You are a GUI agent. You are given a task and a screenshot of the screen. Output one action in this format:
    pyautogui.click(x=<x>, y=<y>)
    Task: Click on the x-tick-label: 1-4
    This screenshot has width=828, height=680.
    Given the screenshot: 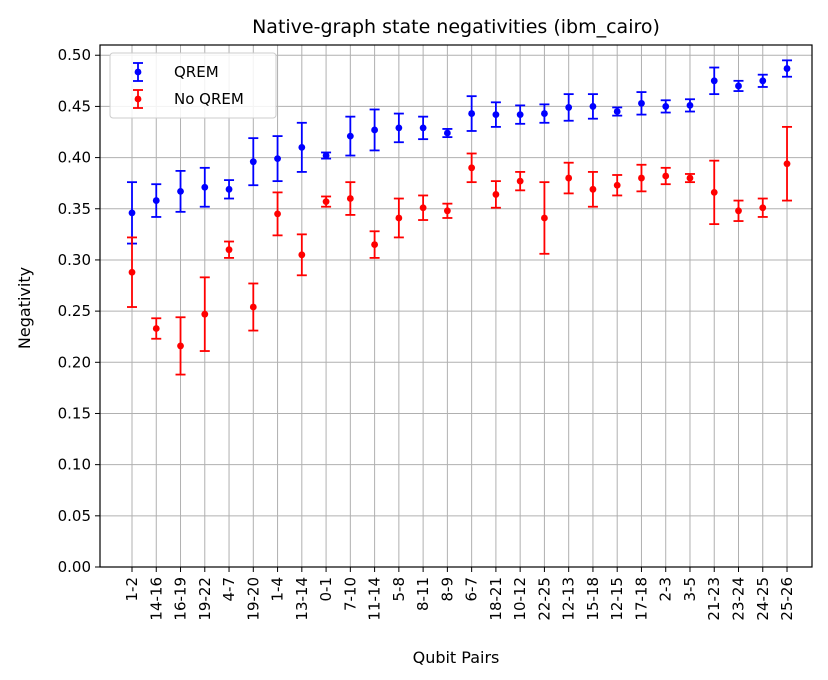 What is the action you would take?
    pyautogui.click(x=278, y=589)
    